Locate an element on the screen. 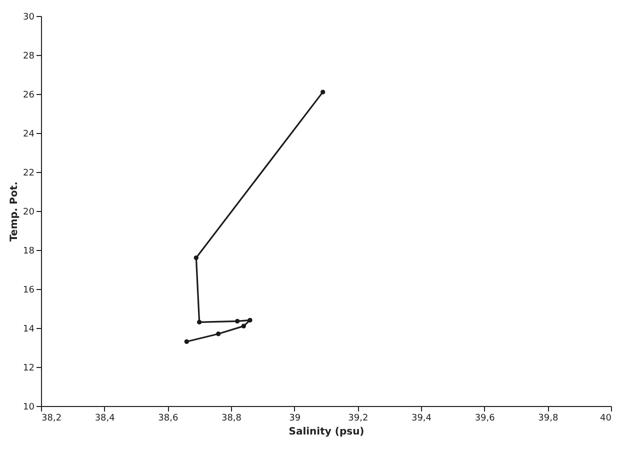  y-tick-label: 14 is located at coordinates (29, 329).